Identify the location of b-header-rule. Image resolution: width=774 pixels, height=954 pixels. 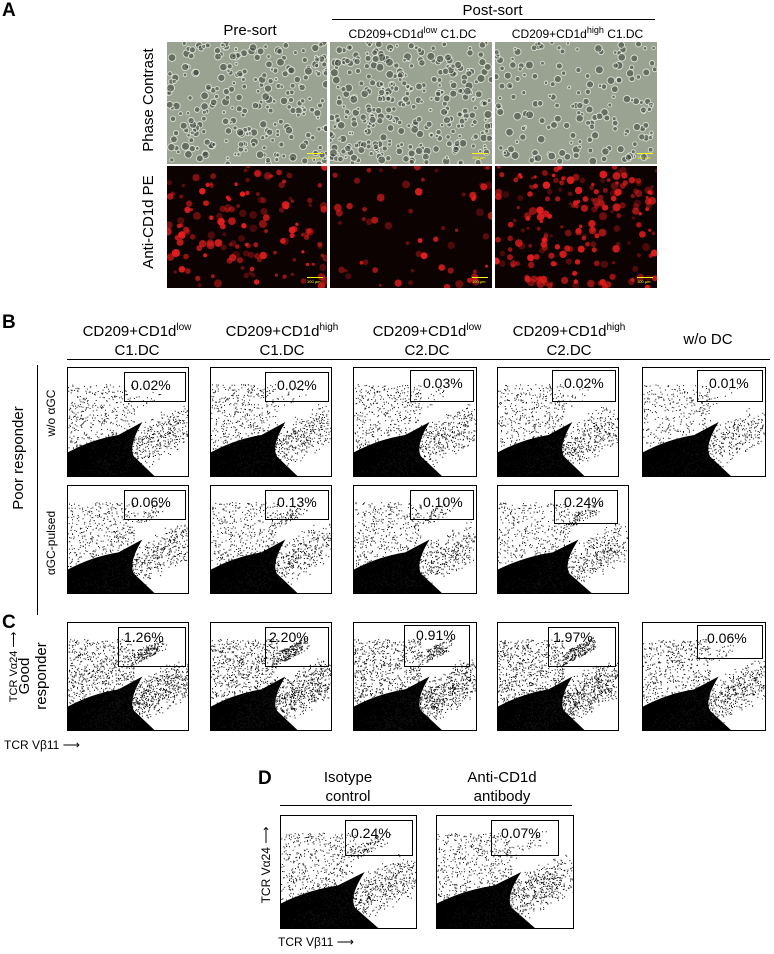
(418, 359).